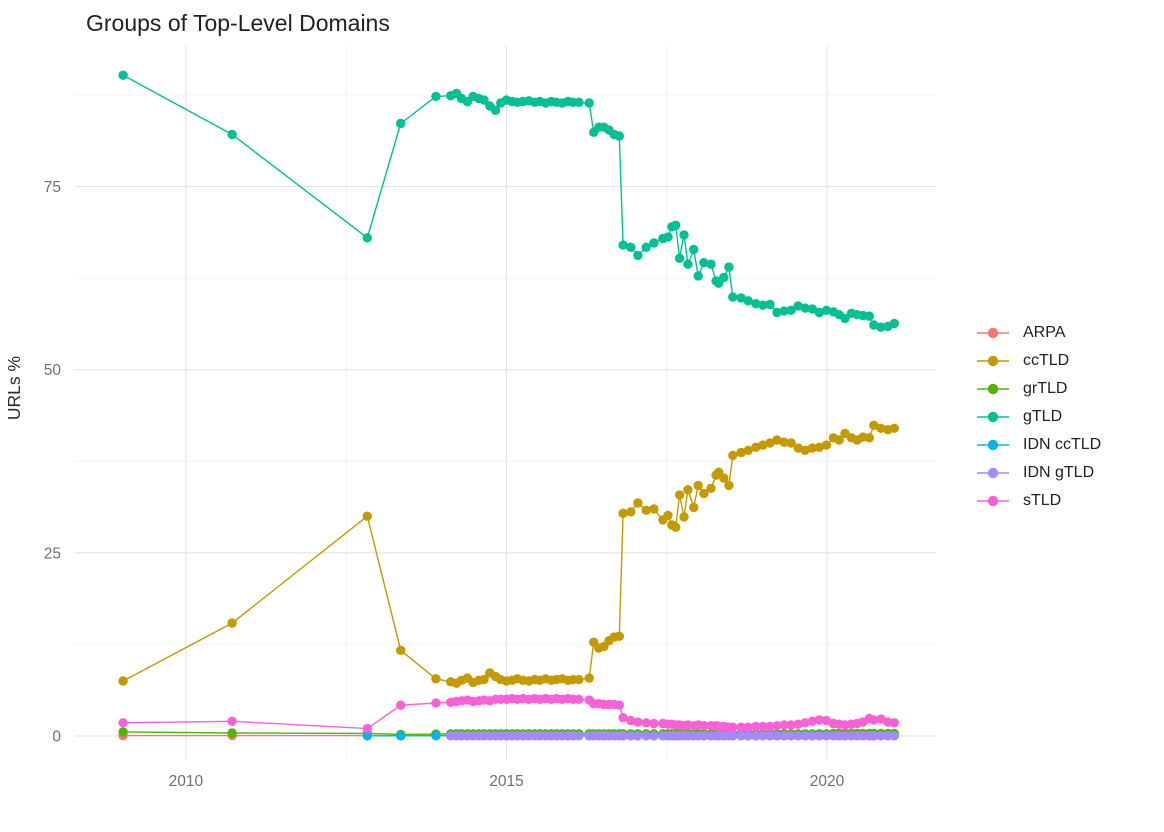  What do you see at coordinates (1045, 388) in the screenshot?
I see `legend-label-grtld: grTLD` at bounding box center [1045, 388].